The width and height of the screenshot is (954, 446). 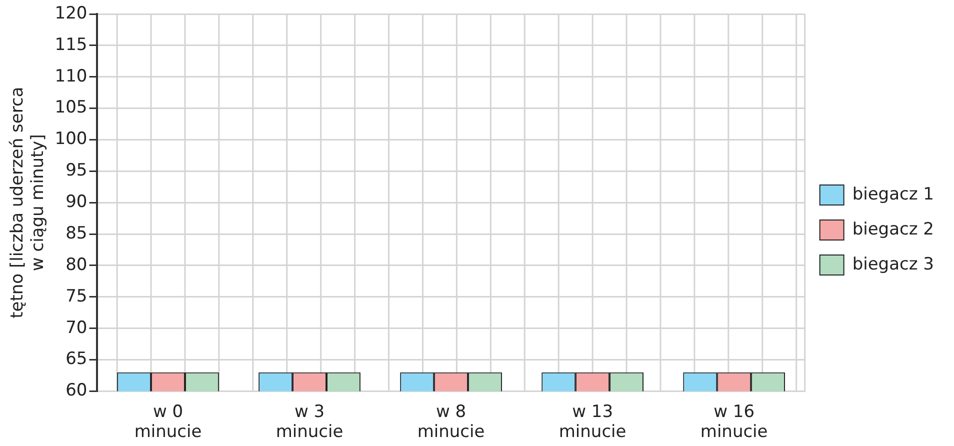 I want to click on y-tick-label: 105, so click(x=71, y=108).